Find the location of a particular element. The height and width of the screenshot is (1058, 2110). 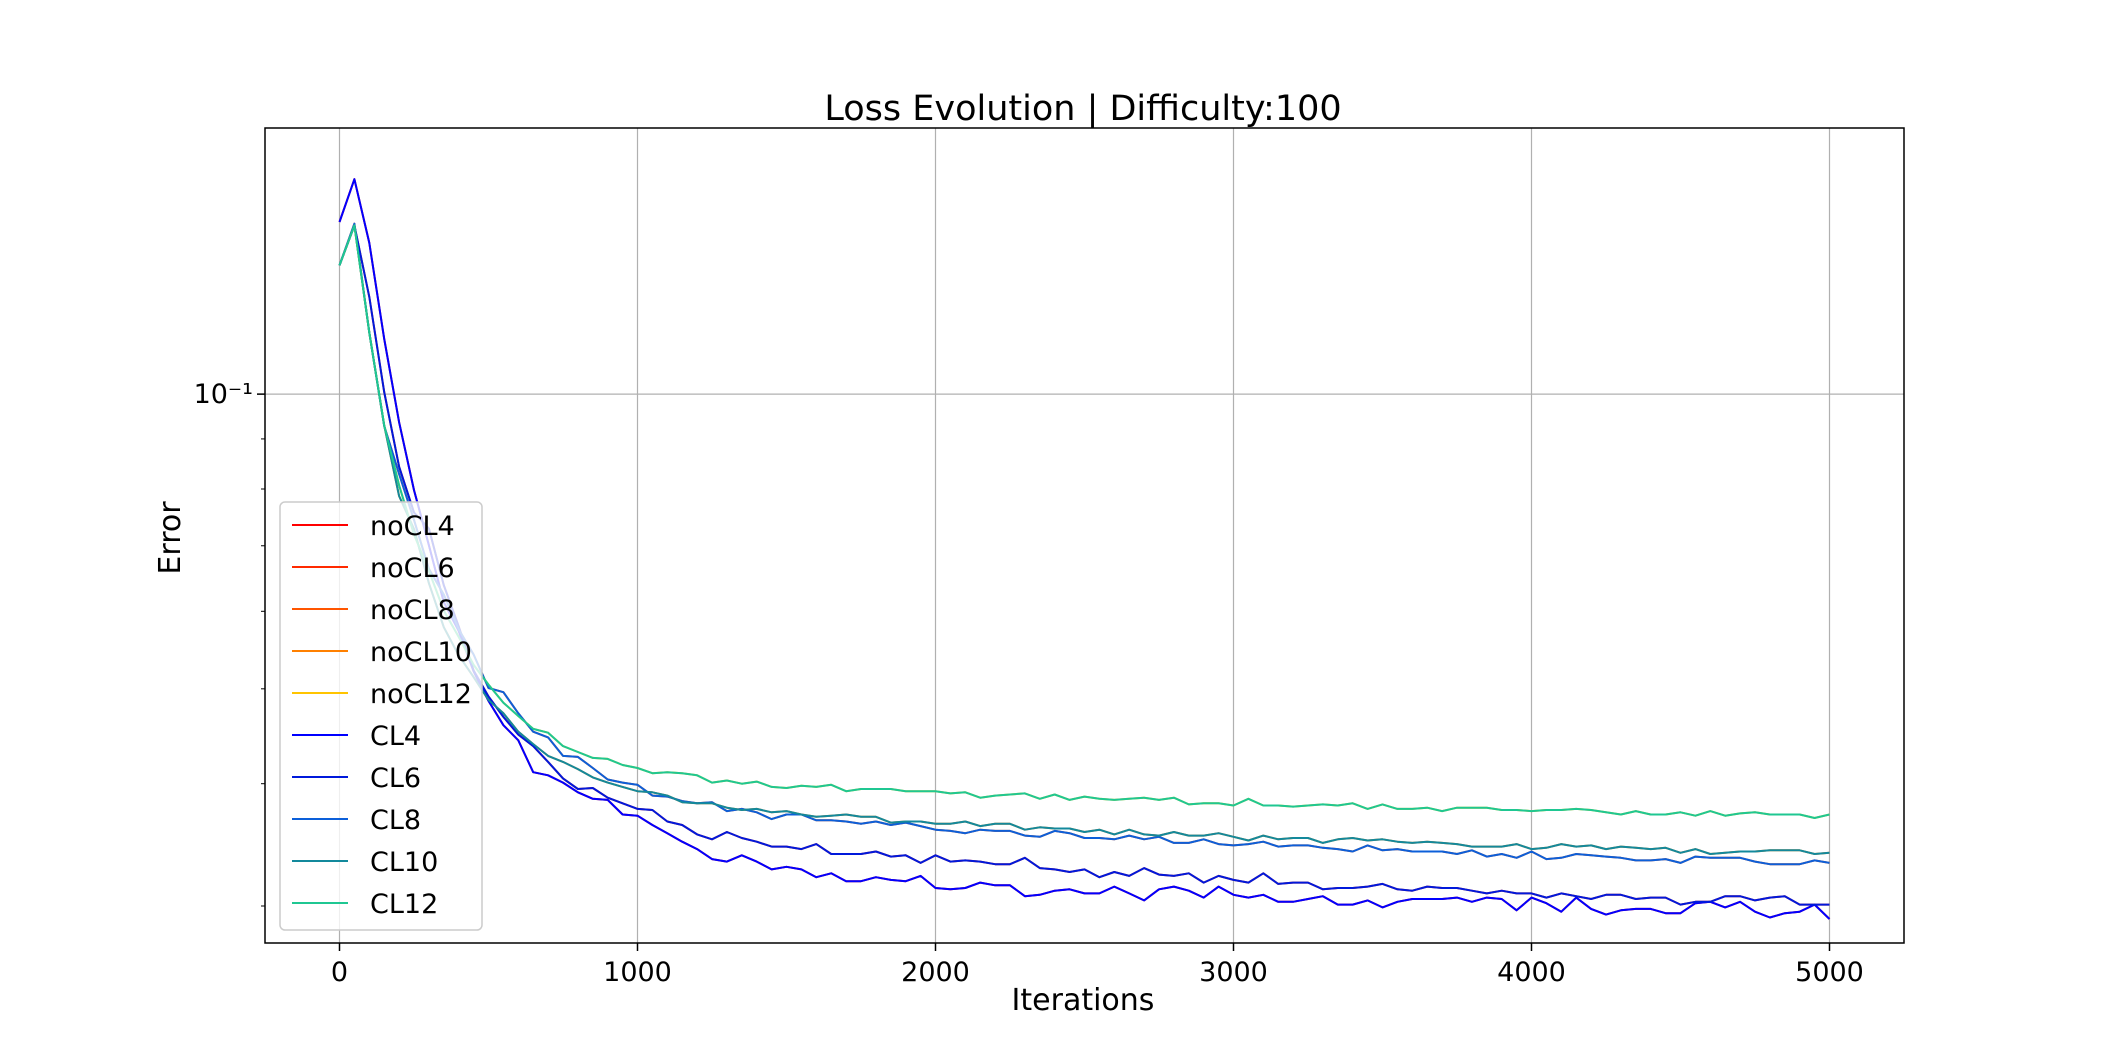

legend-label-noCL12: noCL12 is located at coordinates (421, 694).